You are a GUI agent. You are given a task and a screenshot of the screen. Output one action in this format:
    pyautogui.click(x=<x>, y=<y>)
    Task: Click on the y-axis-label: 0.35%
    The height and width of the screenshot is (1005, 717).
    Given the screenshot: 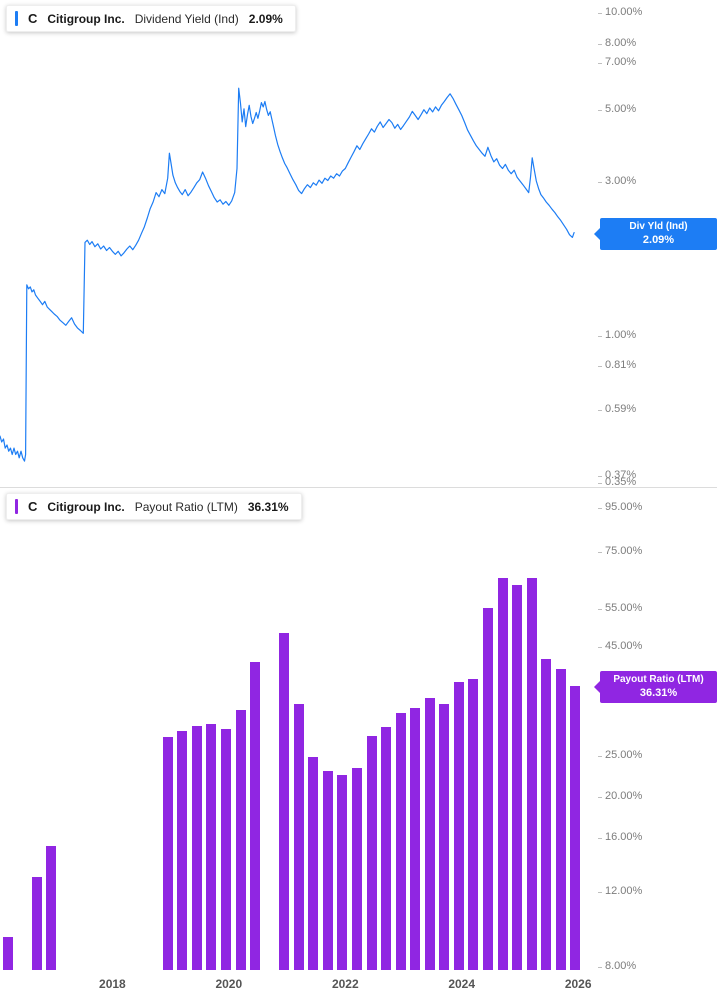 What is the action you would take?
    pyautogui.click(x=621, y=482)
    